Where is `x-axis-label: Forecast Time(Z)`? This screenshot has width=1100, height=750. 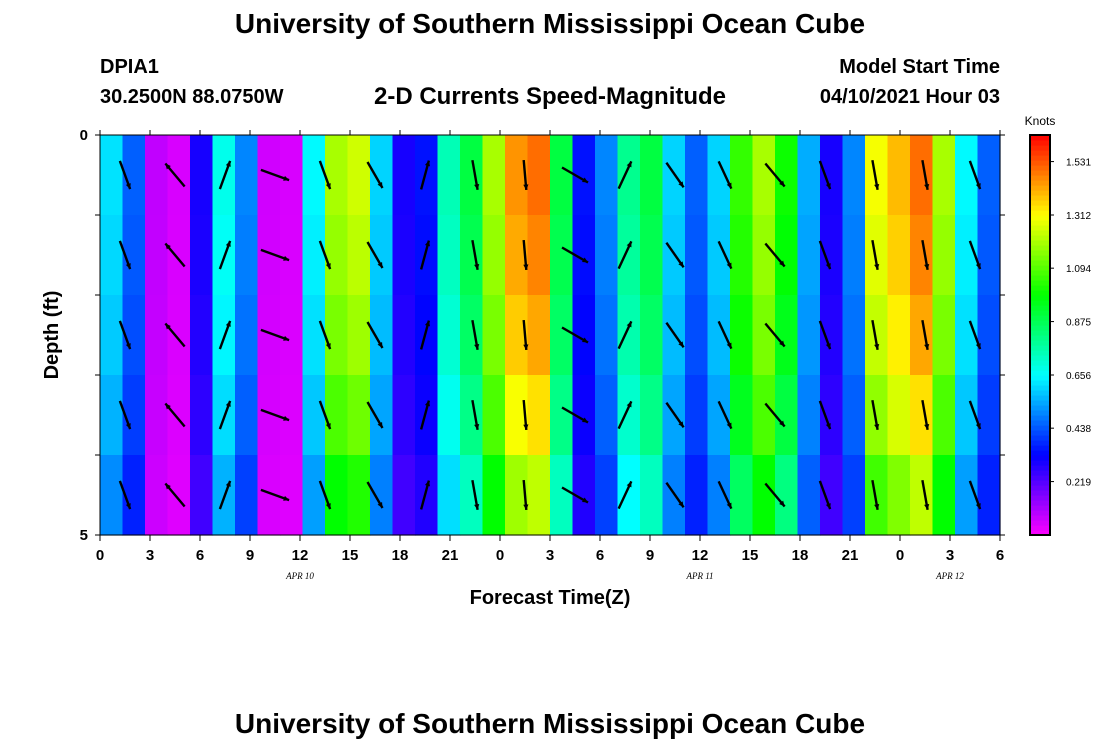 x-axis-label: Forecast Time(Z) is located at coordinates (550, 598).